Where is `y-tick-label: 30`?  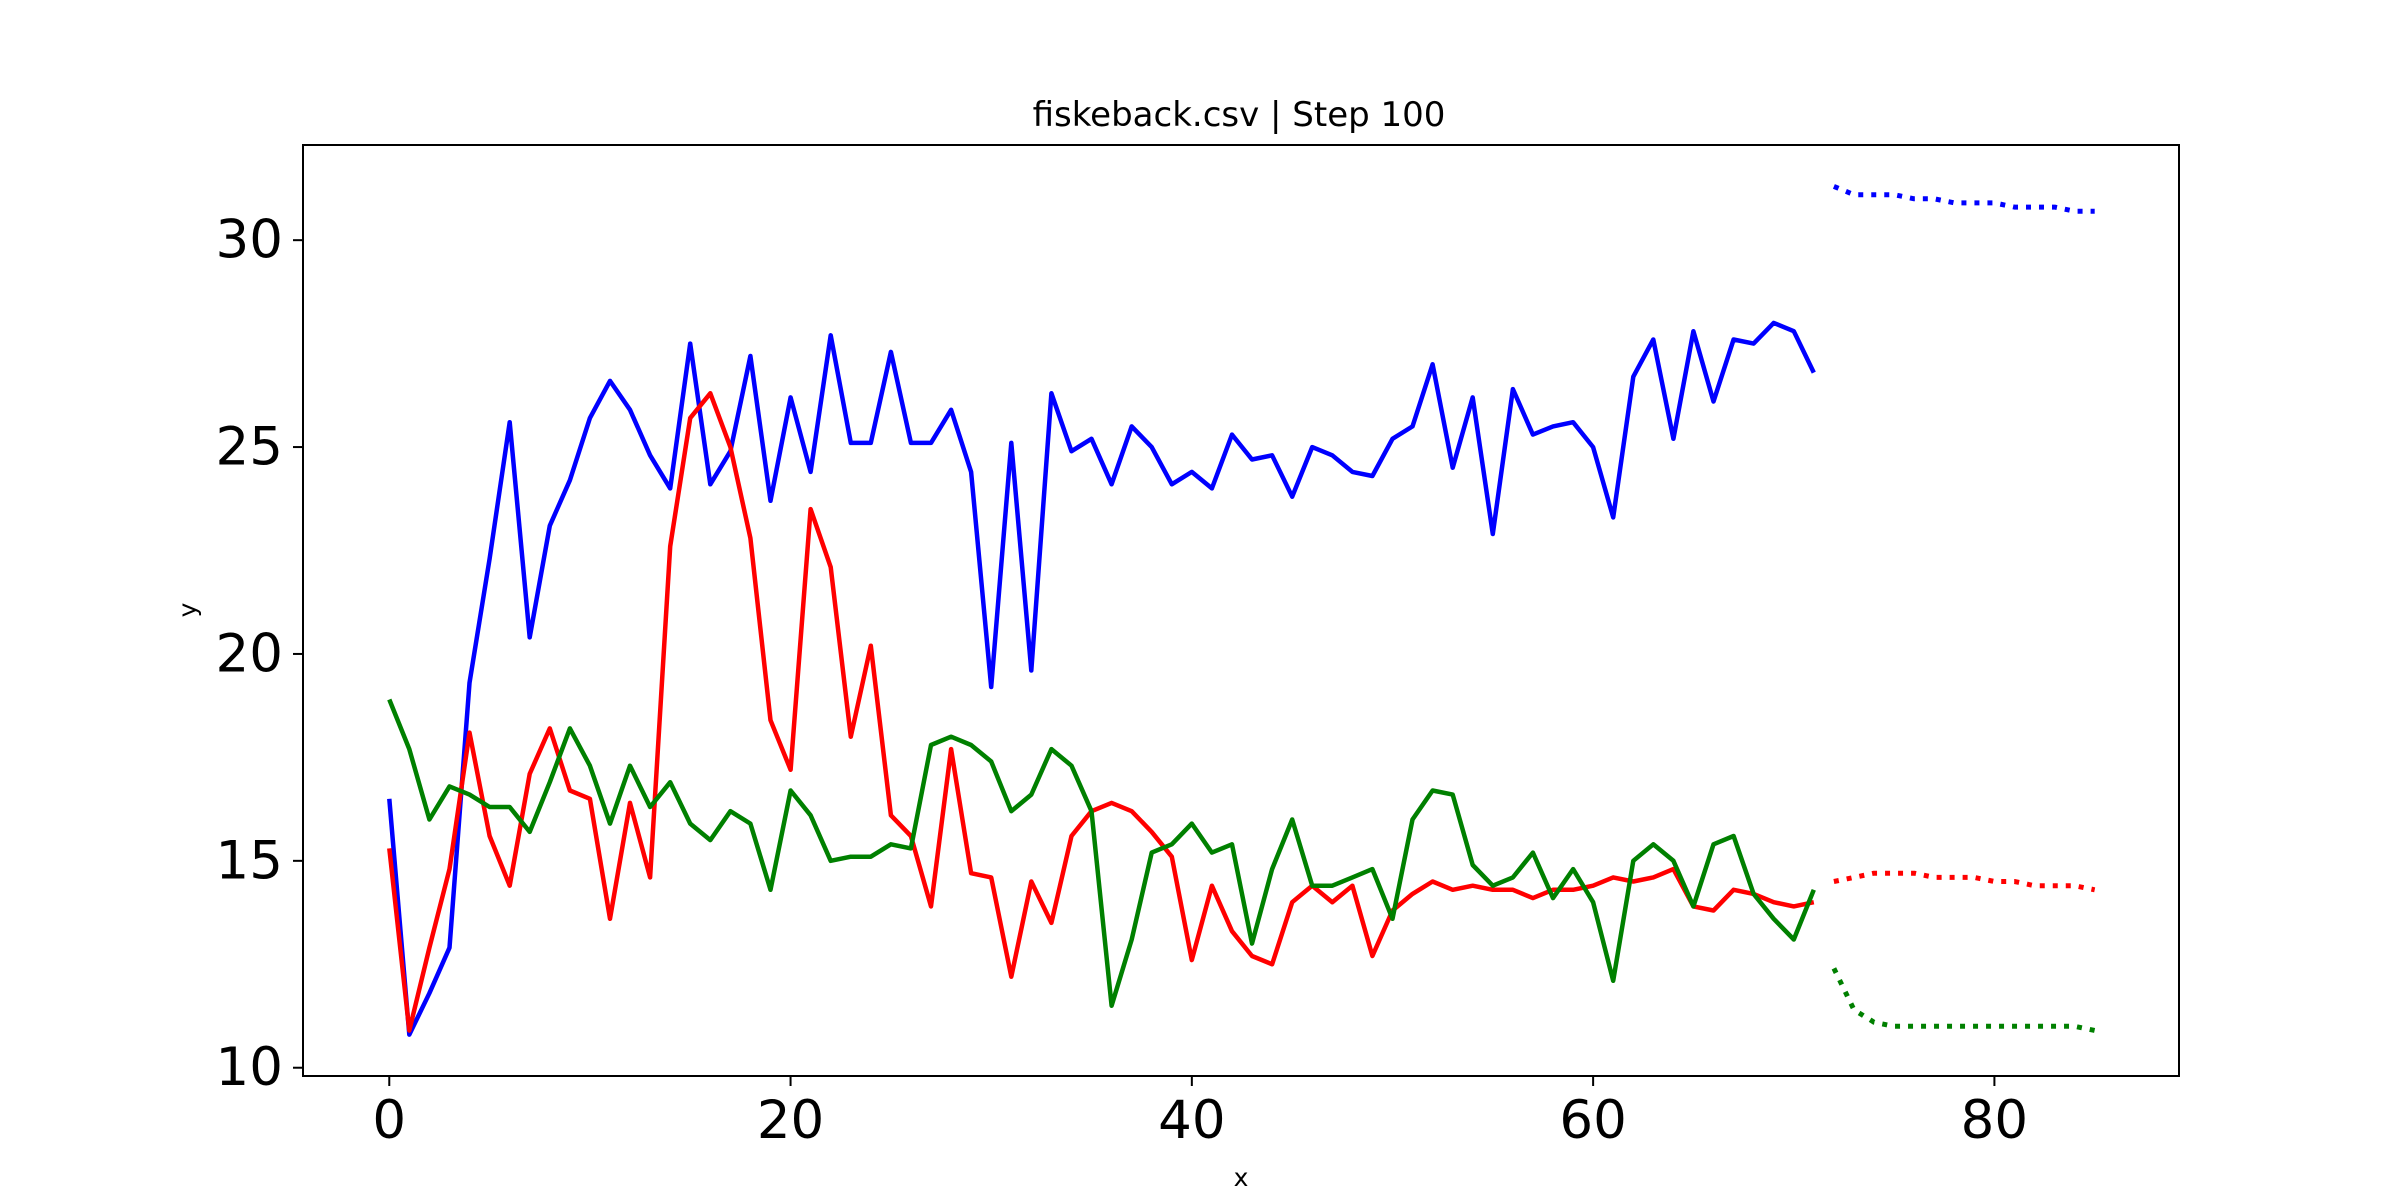
y-tick-label: 30 is located at coordinates (249, 240).